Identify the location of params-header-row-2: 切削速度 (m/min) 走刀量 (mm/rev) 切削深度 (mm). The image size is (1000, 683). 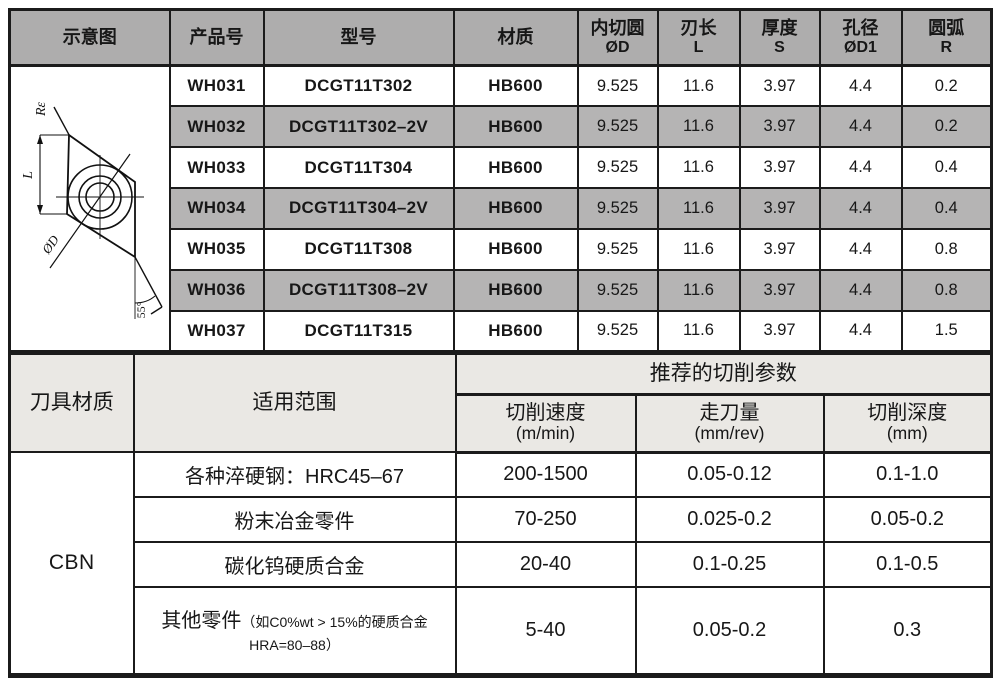
(501, 423).